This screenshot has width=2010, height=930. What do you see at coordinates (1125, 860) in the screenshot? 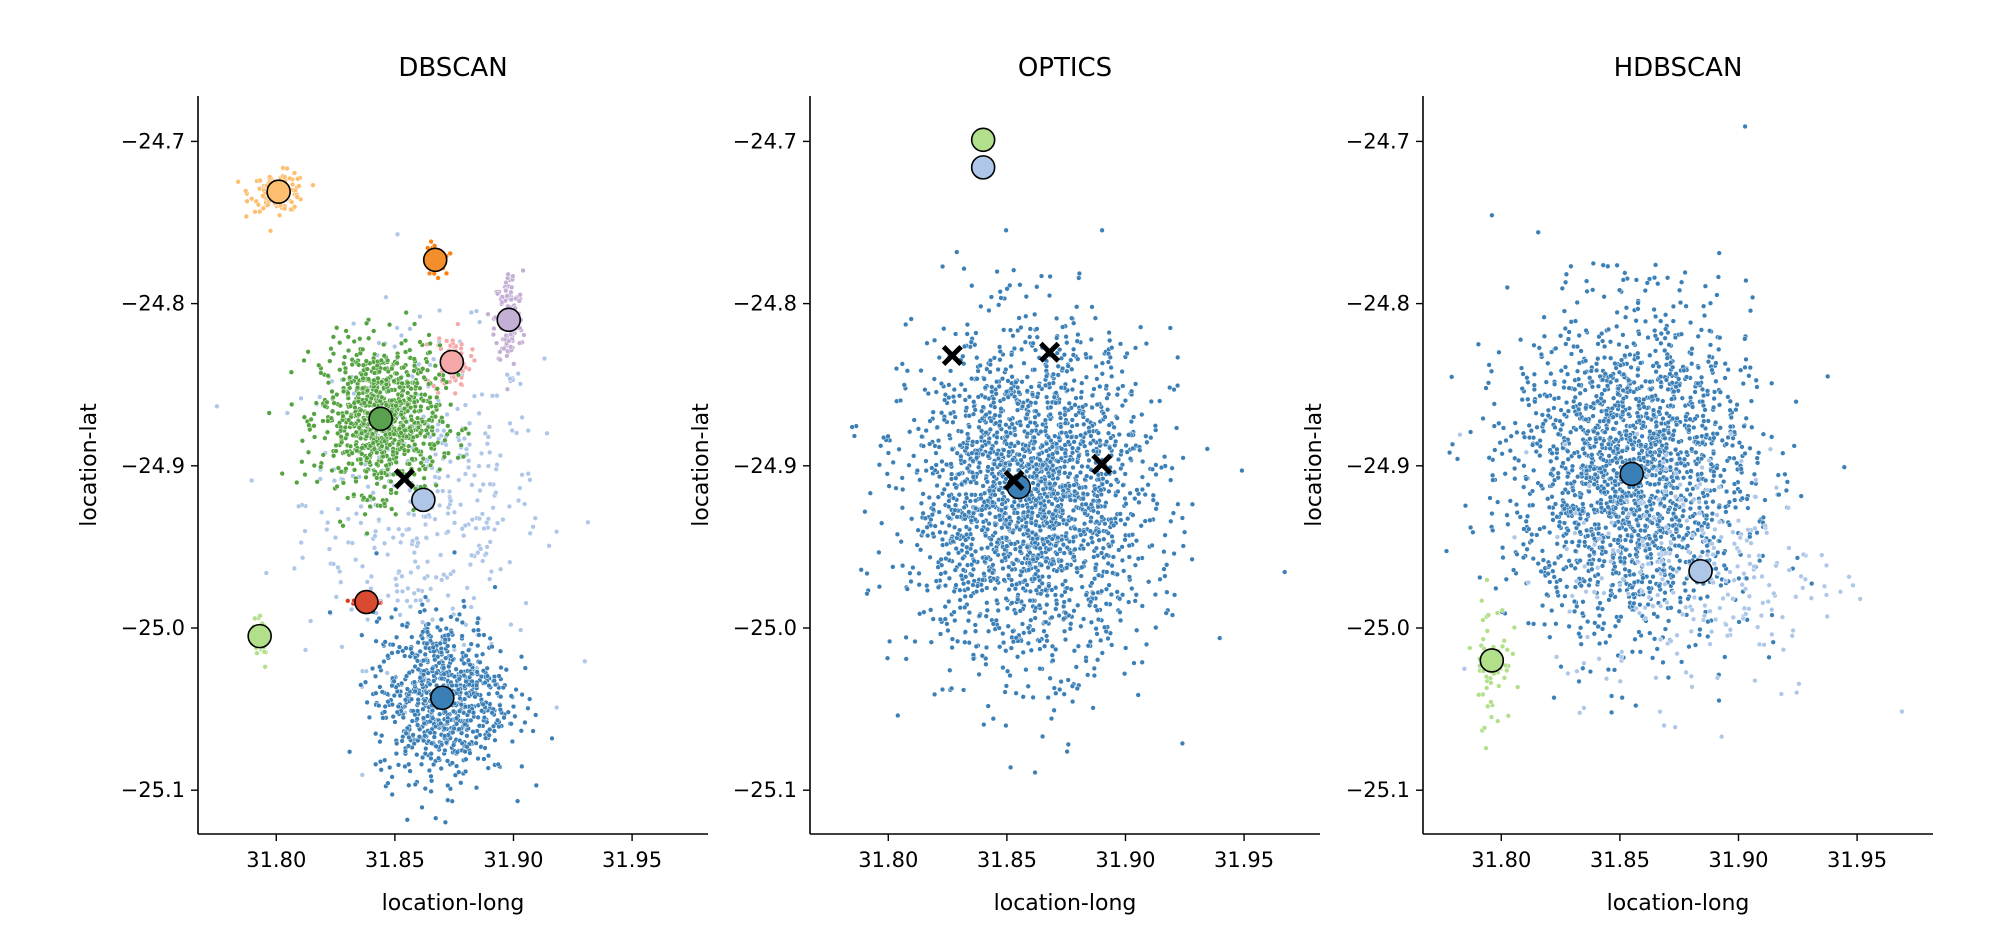
I see `x-tick-label: 31.90` at bounding box center [1125, 860].